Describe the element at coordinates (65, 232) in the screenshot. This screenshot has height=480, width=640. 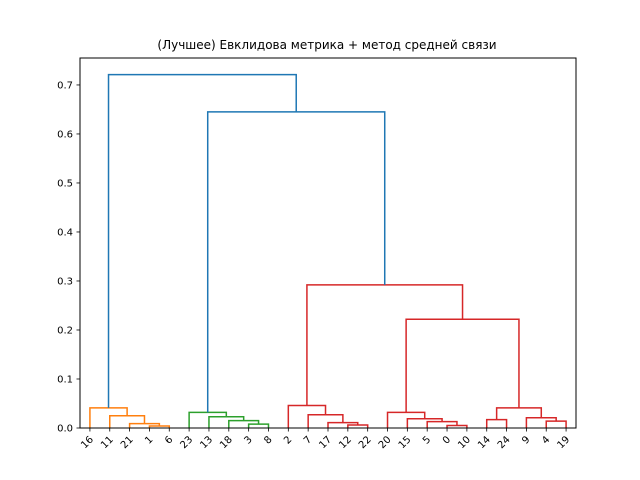
I see `y-tick-label: 0.4` at that location.